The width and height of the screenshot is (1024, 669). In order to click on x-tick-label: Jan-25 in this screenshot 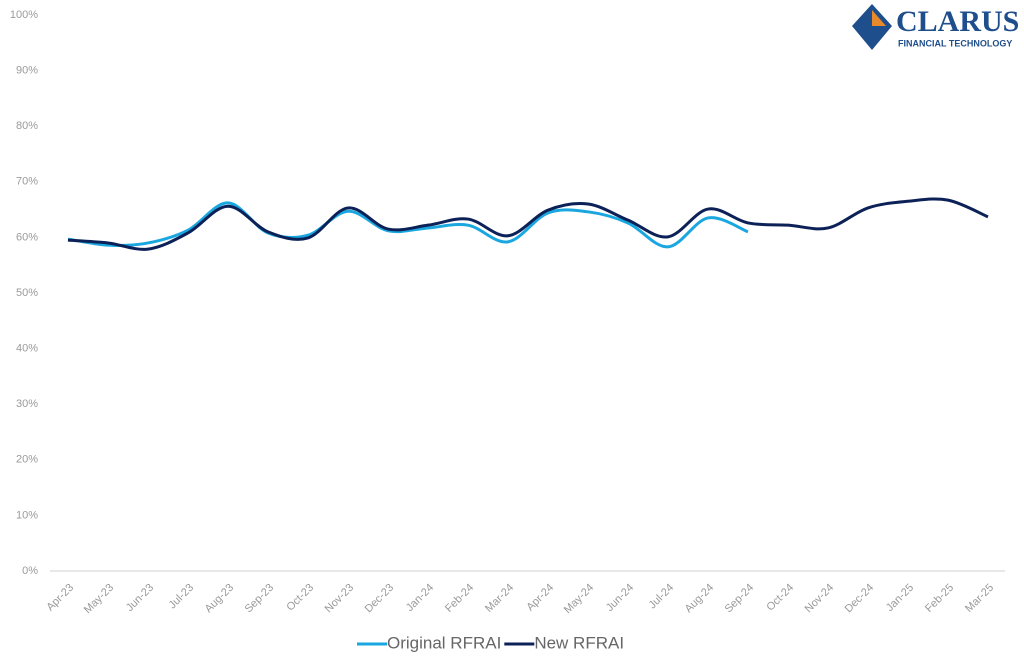, I will do `click(900, 598)`.